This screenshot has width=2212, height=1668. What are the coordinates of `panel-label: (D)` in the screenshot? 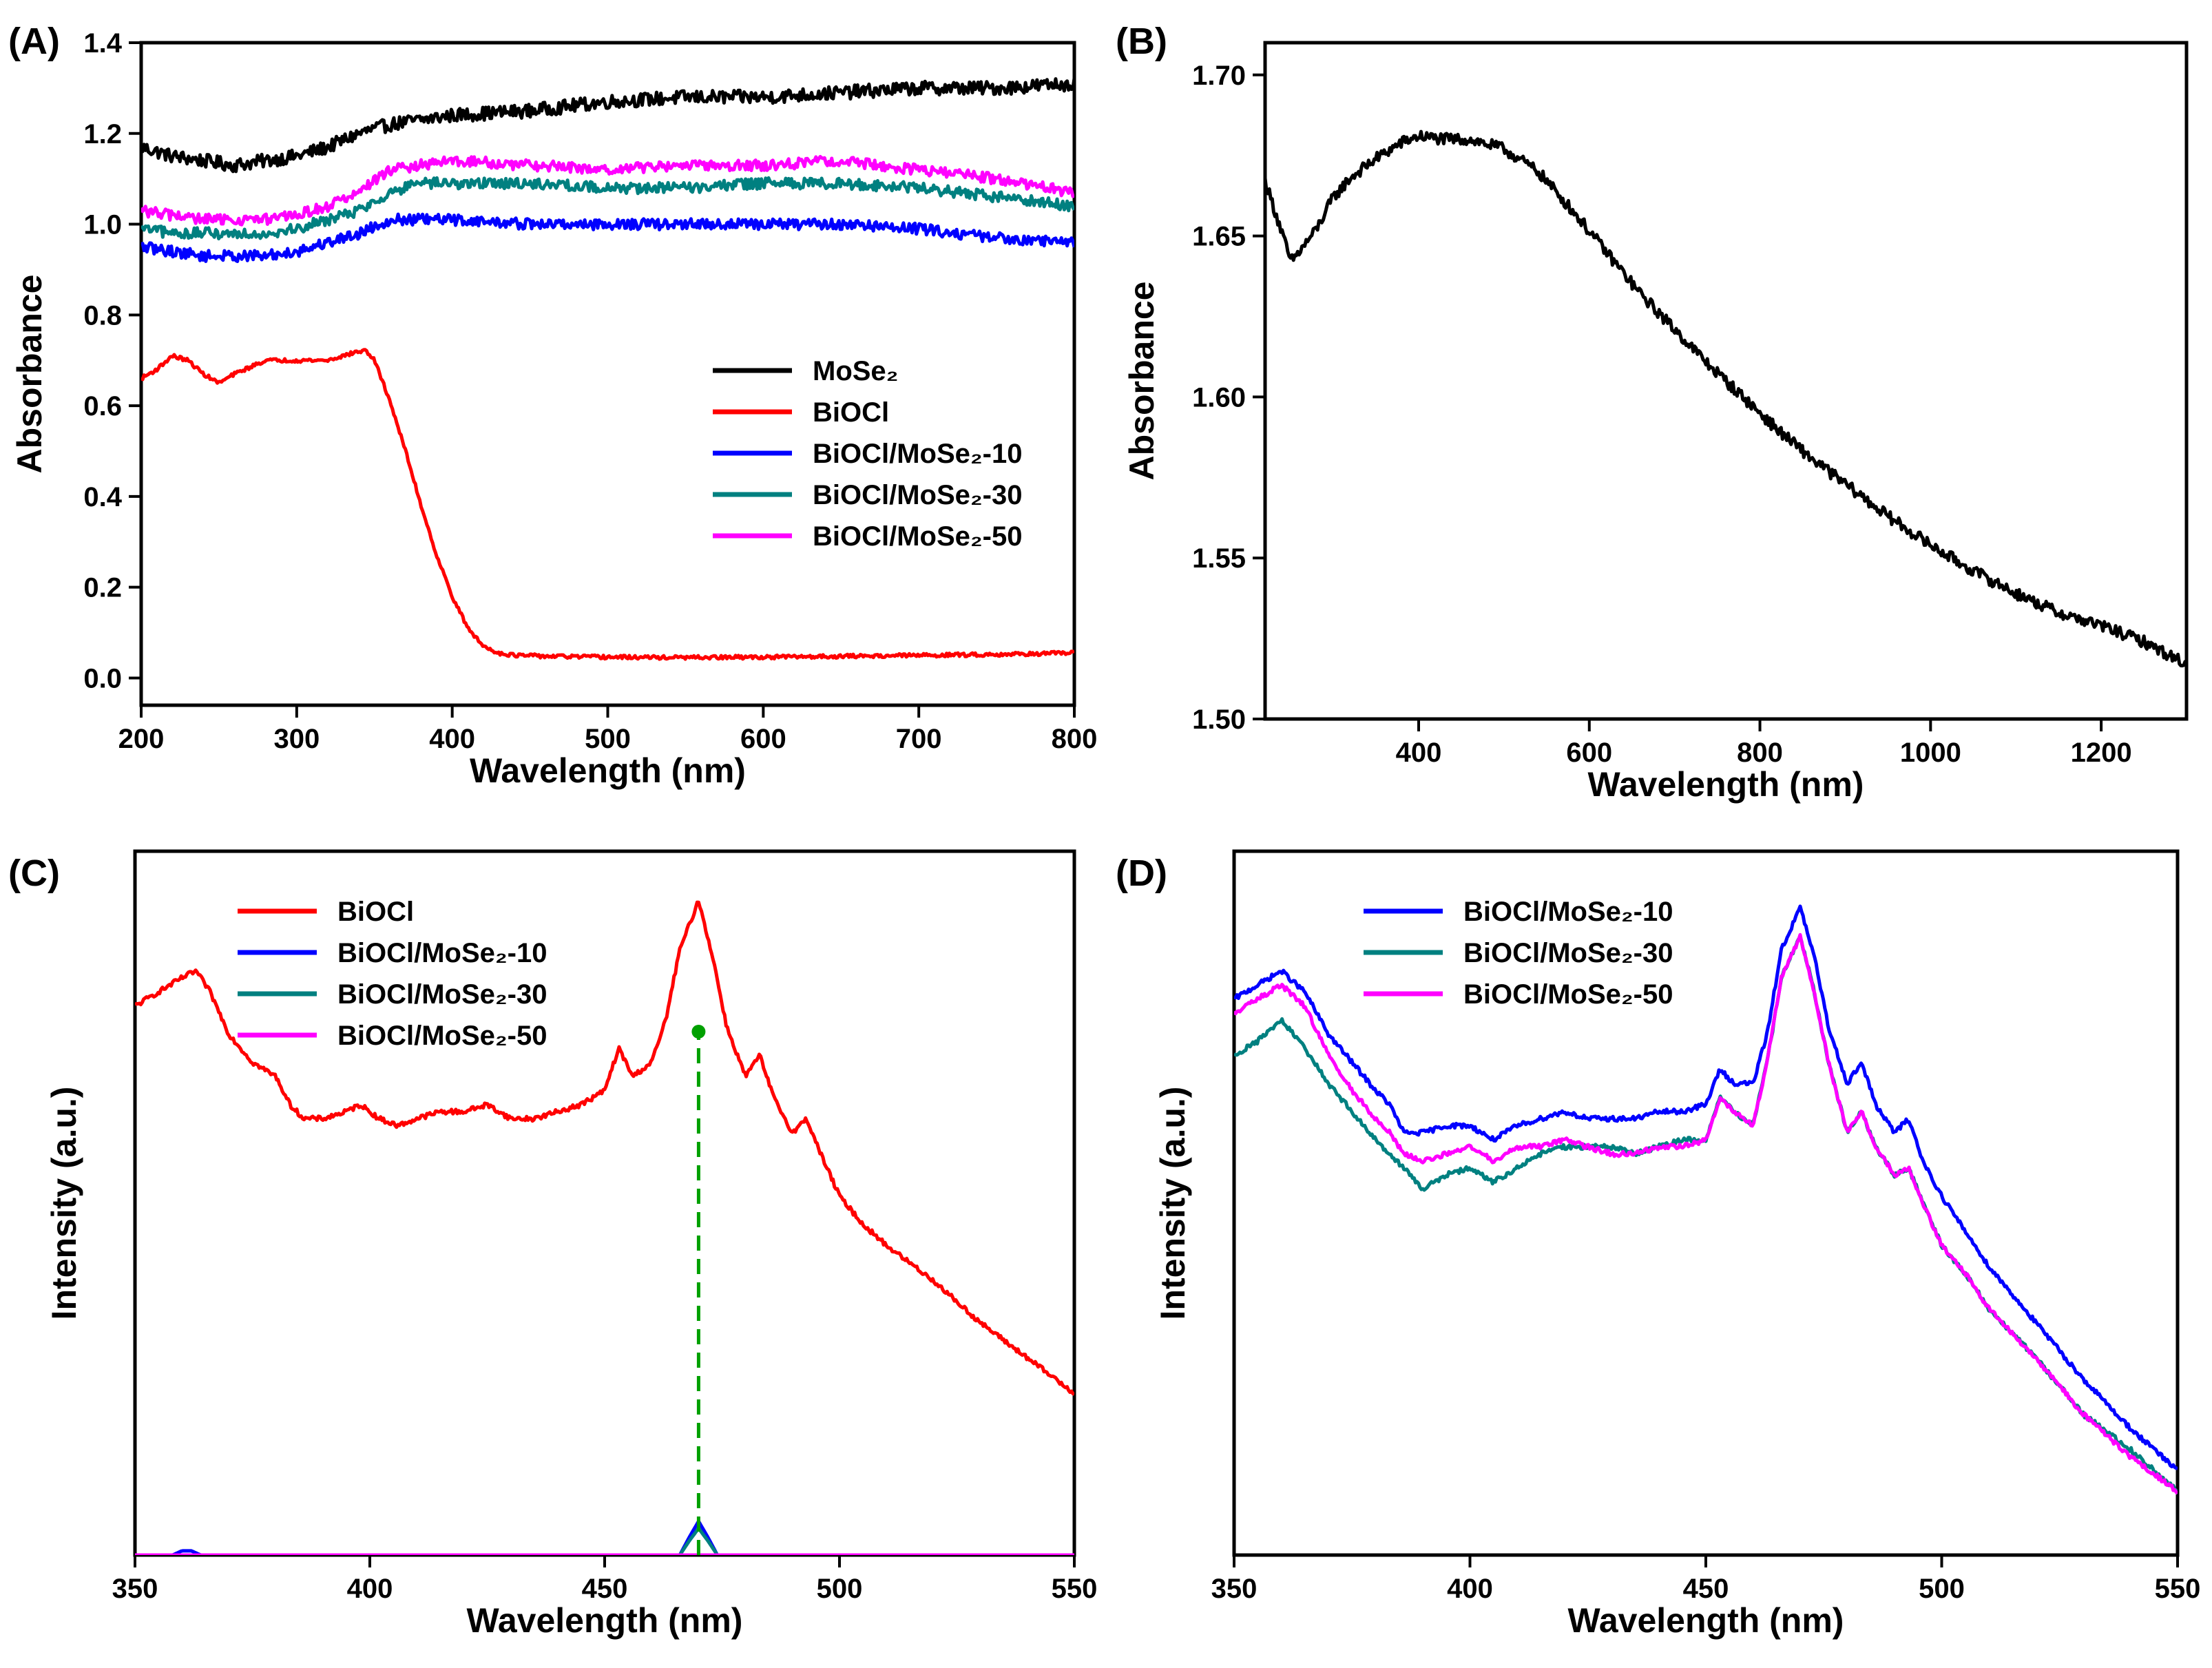 It's located at (1141, 873).